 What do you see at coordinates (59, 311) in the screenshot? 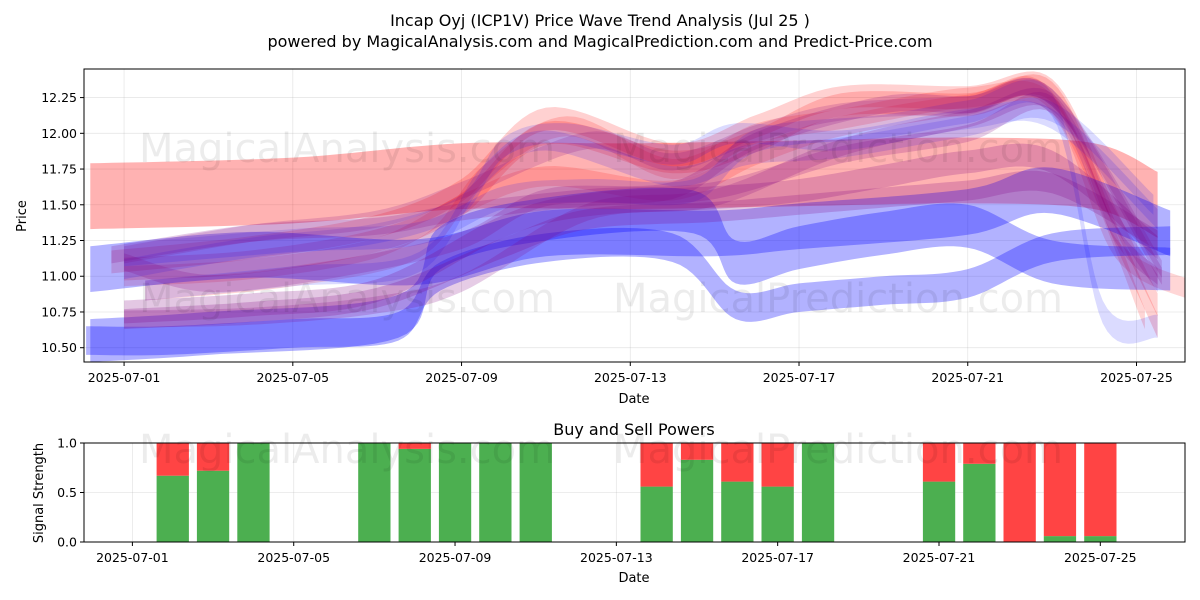
I see `price-y-tick-label: 10.75` at bounding box center [59, 311].